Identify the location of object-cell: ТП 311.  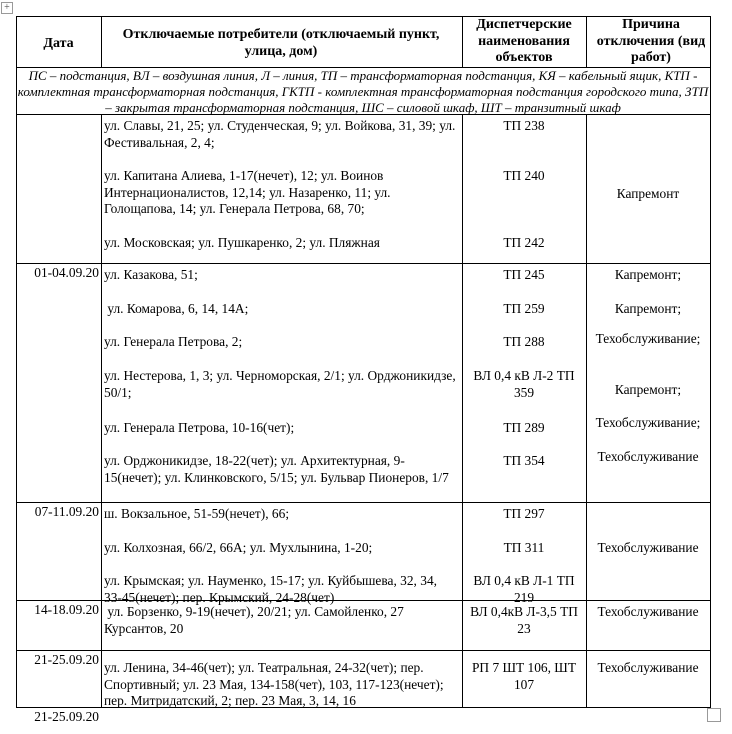
(524, 547).